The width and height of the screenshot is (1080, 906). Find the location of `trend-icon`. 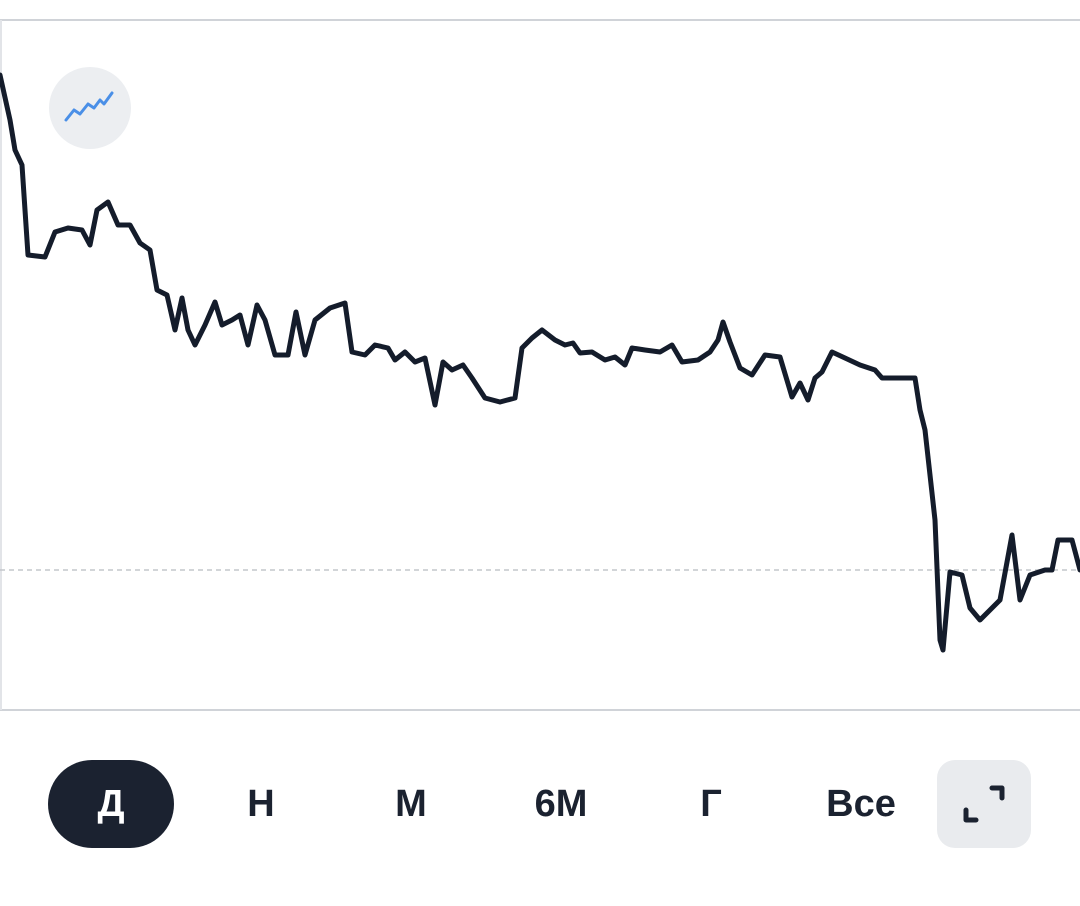

trend-icon is located at coordinates (89, 106).